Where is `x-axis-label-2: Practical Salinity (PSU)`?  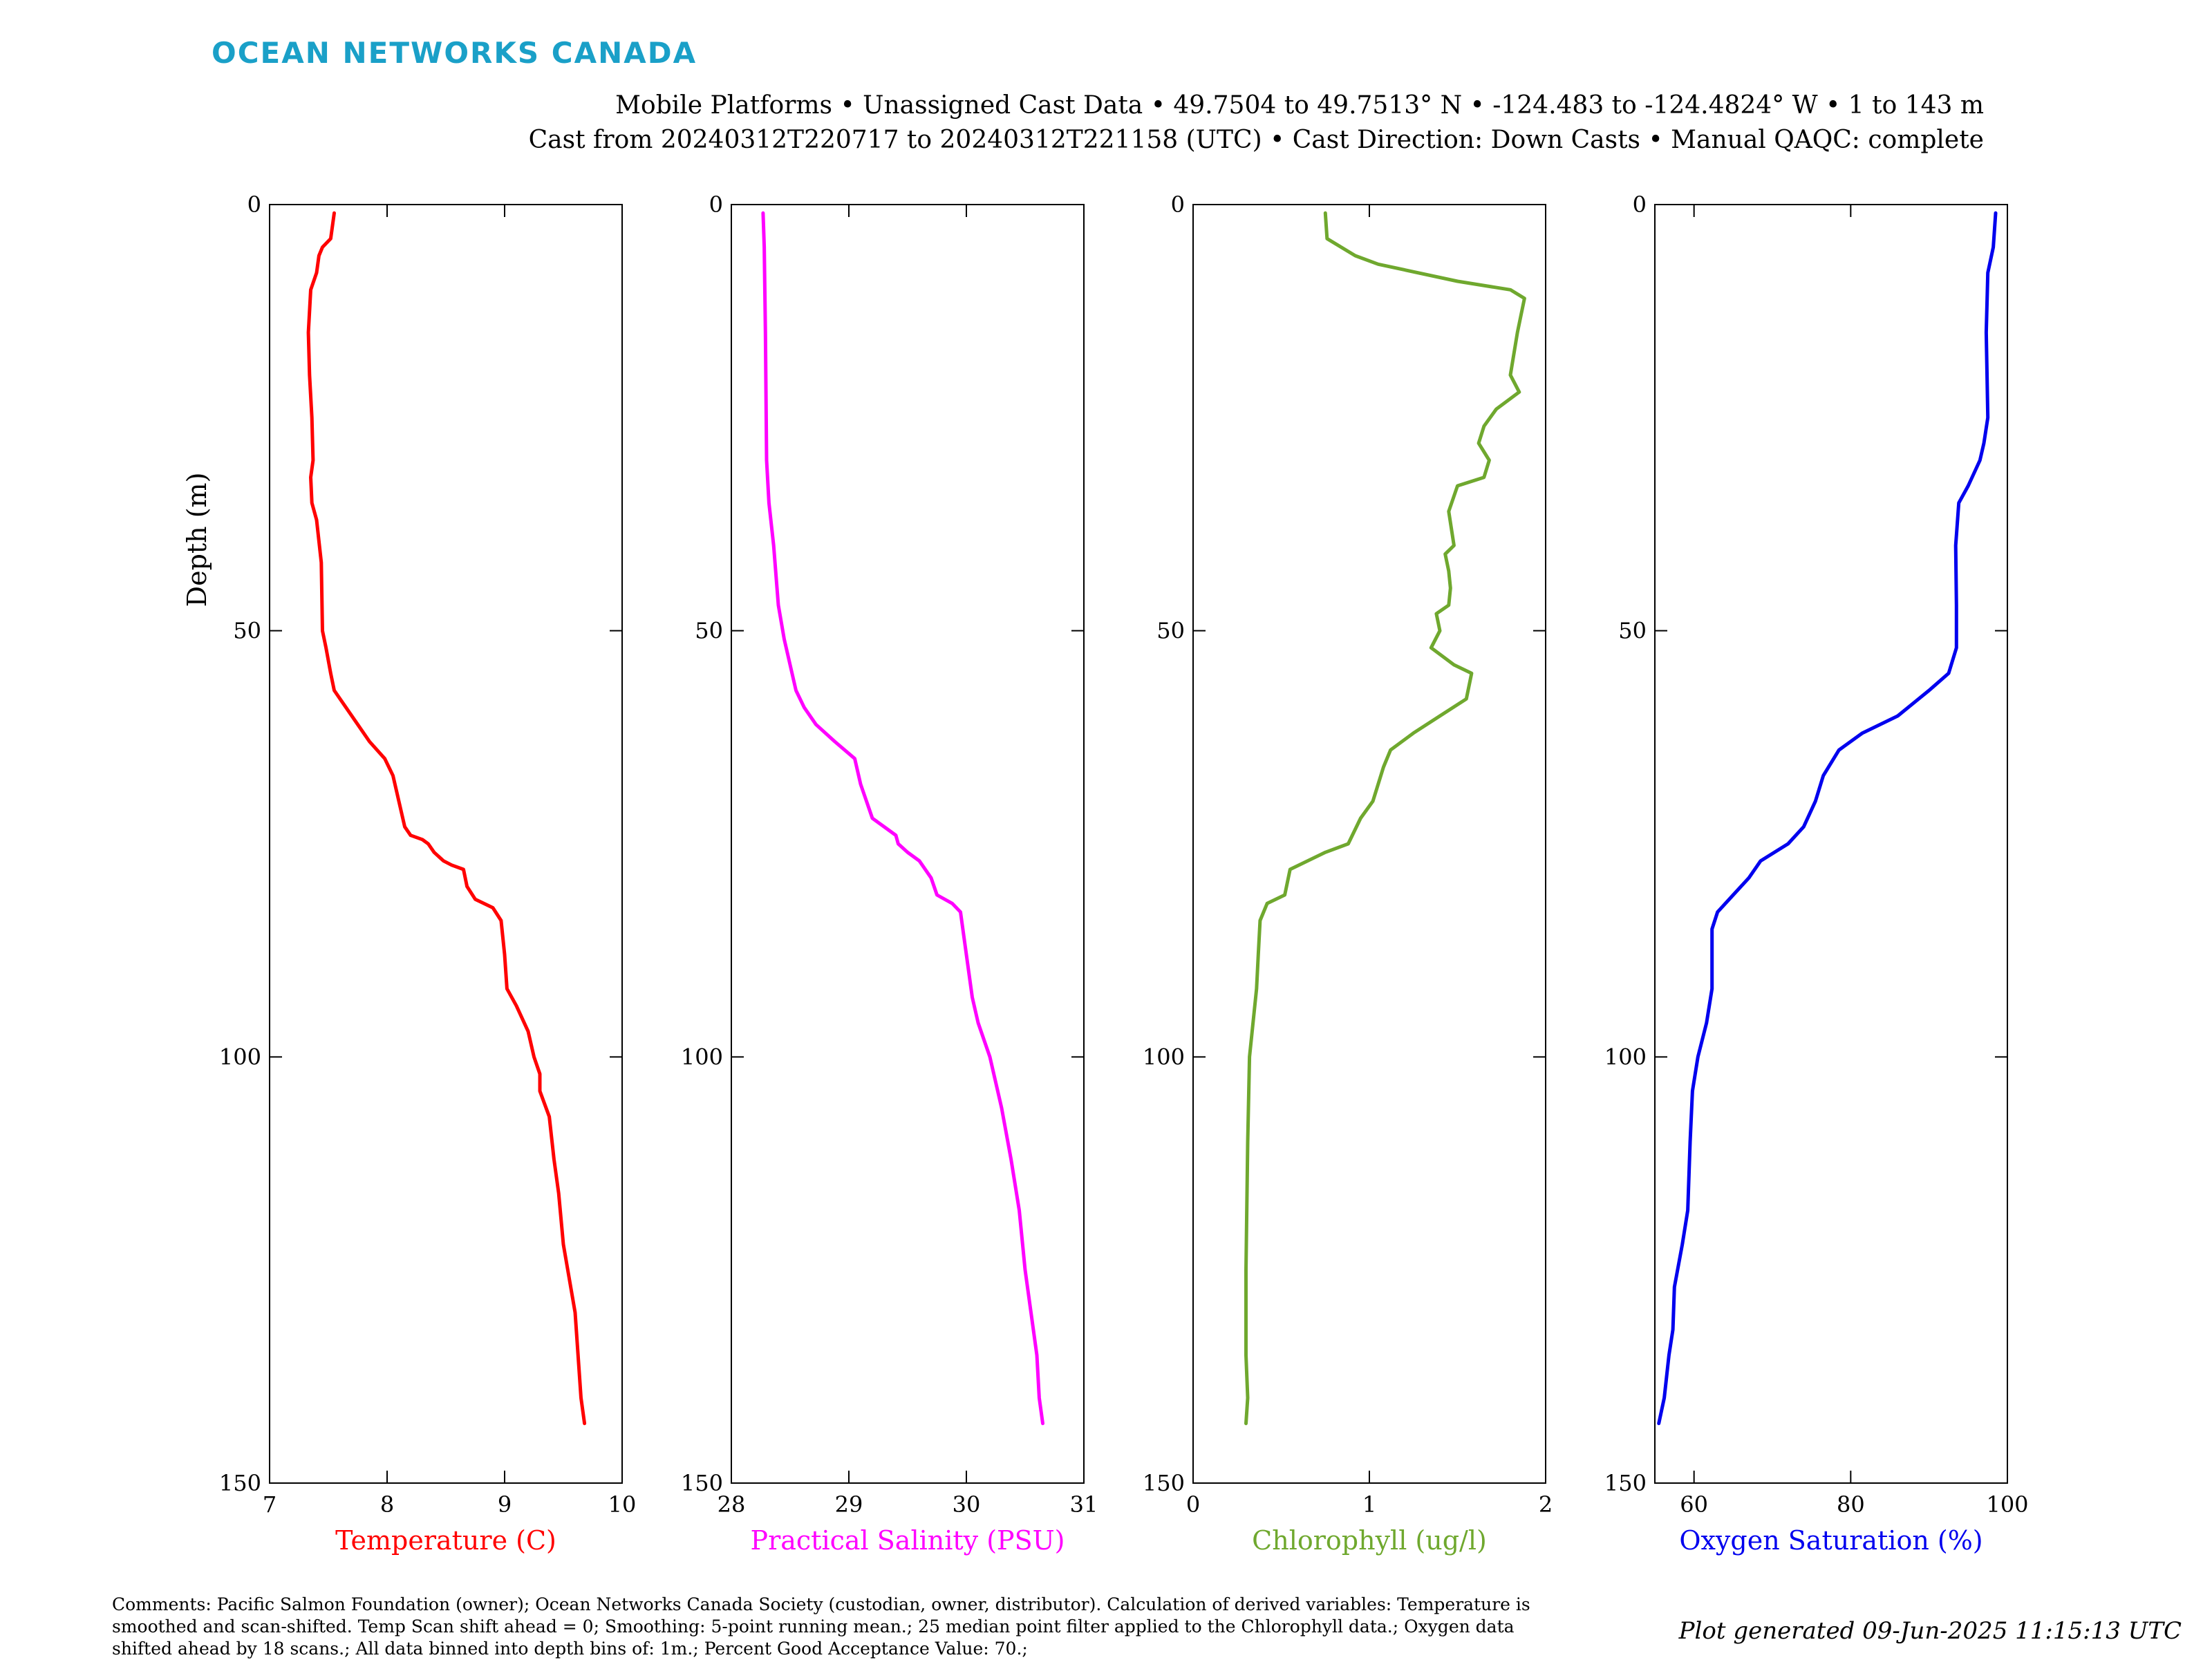 x-axis-label-2: Practical Salinity (PSU) is located at coordinates (908, 1540).